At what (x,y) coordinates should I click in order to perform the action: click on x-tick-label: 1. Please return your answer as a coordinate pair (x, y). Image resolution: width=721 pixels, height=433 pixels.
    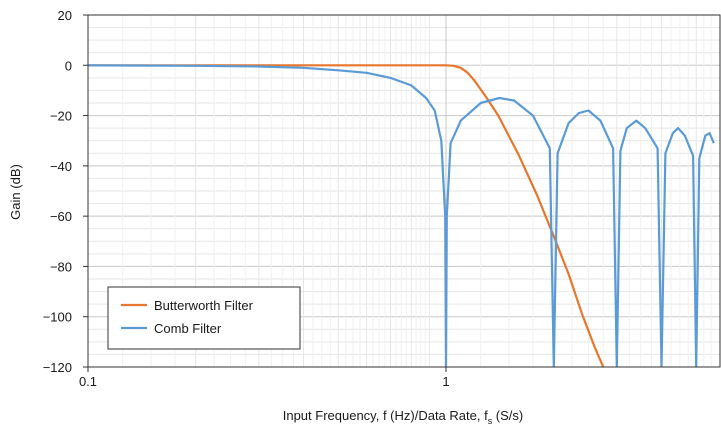
    Looking at the image, I should click on (445, 381).